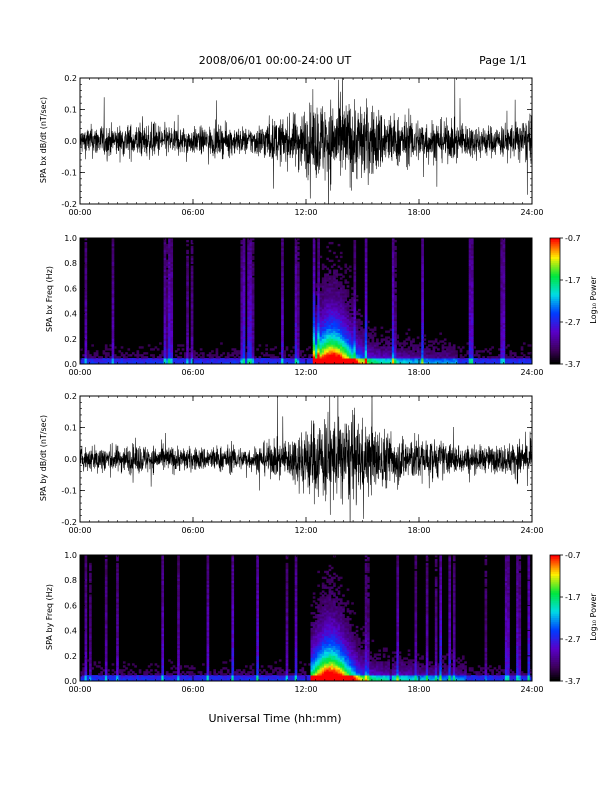 The image size is (612, 792). Describe the element at coordinates (70, 339) in the screenshot. I see `bx-freq-y-tick-label: 0.2` at that location.